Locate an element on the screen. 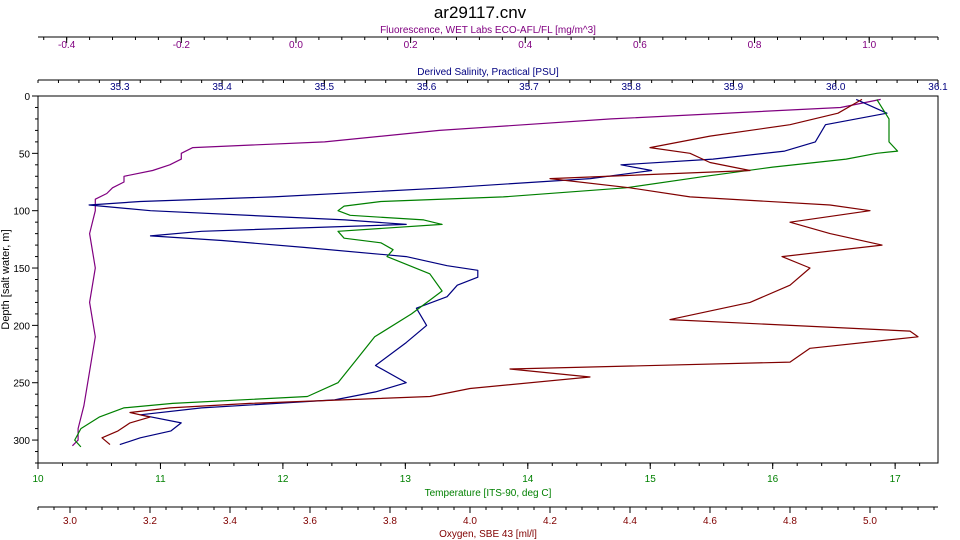 The image size is (960, 540). depth-tick-label: 100 is located at coordinates (21, 212).